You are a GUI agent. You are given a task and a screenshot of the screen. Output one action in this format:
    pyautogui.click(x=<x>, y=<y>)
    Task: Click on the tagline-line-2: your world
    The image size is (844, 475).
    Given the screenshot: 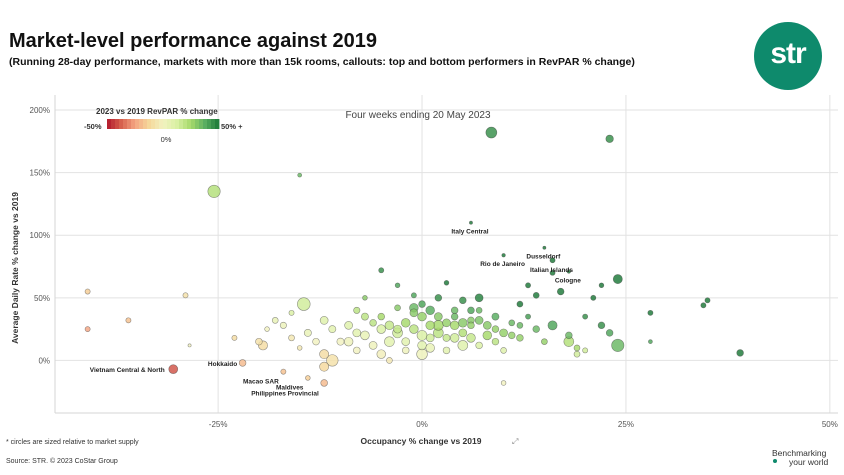 What is the action you would take?
    pyautogui.click(x=809, y=462)
    